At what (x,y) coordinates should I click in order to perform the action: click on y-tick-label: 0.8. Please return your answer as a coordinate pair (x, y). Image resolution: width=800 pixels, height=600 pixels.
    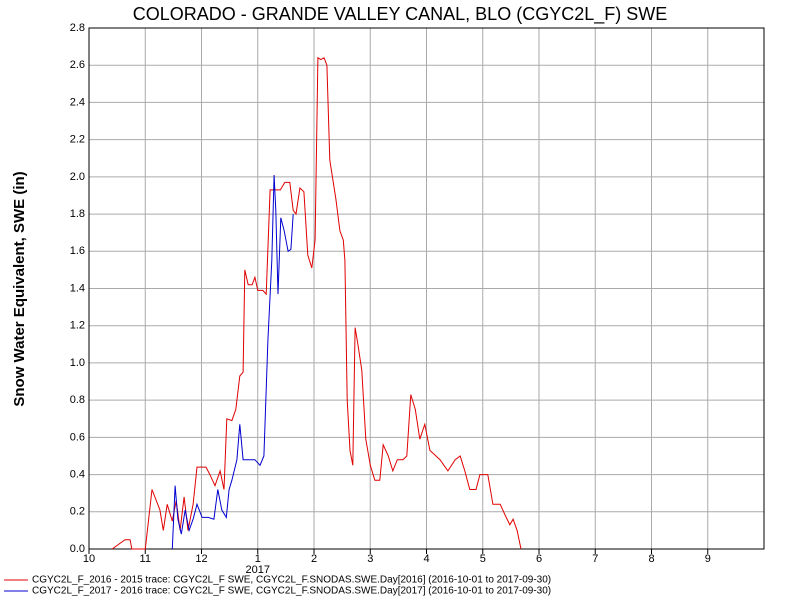
    Looking at the image, I should click on (77, 400).